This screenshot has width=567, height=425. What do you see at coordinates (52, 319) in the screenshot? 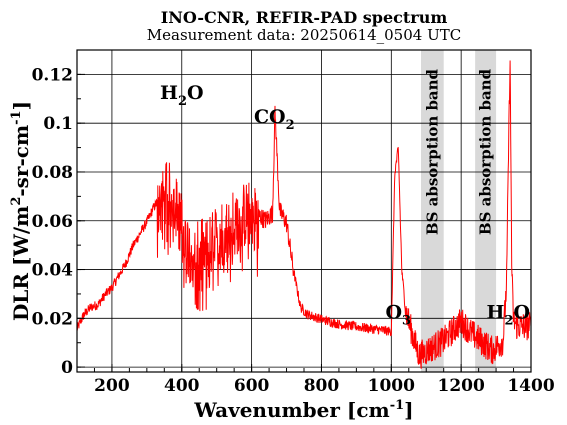
I see `y-tick-label: 0.02` at bounding box center [52, 319].